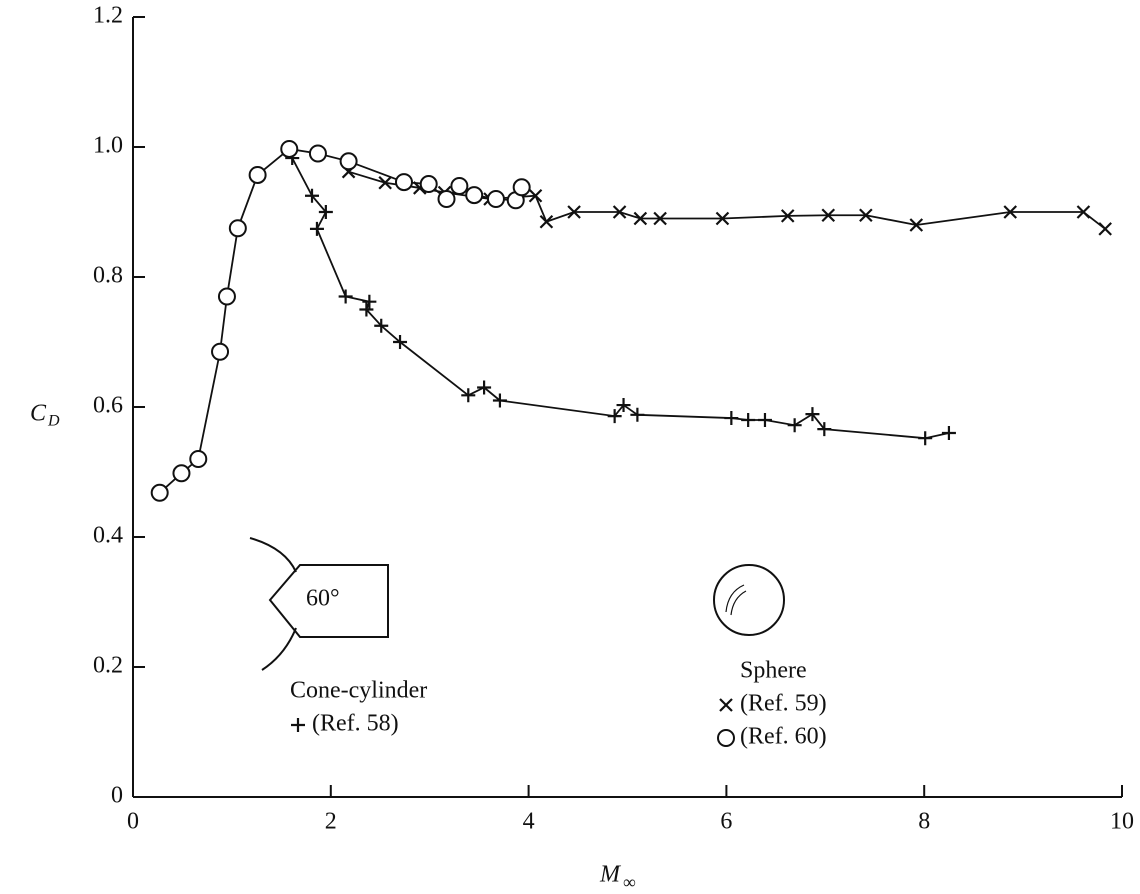 The height and width of the screenshot is (894, 1140). I want to click on y-tick-label: 0.6, so click(108, 406).